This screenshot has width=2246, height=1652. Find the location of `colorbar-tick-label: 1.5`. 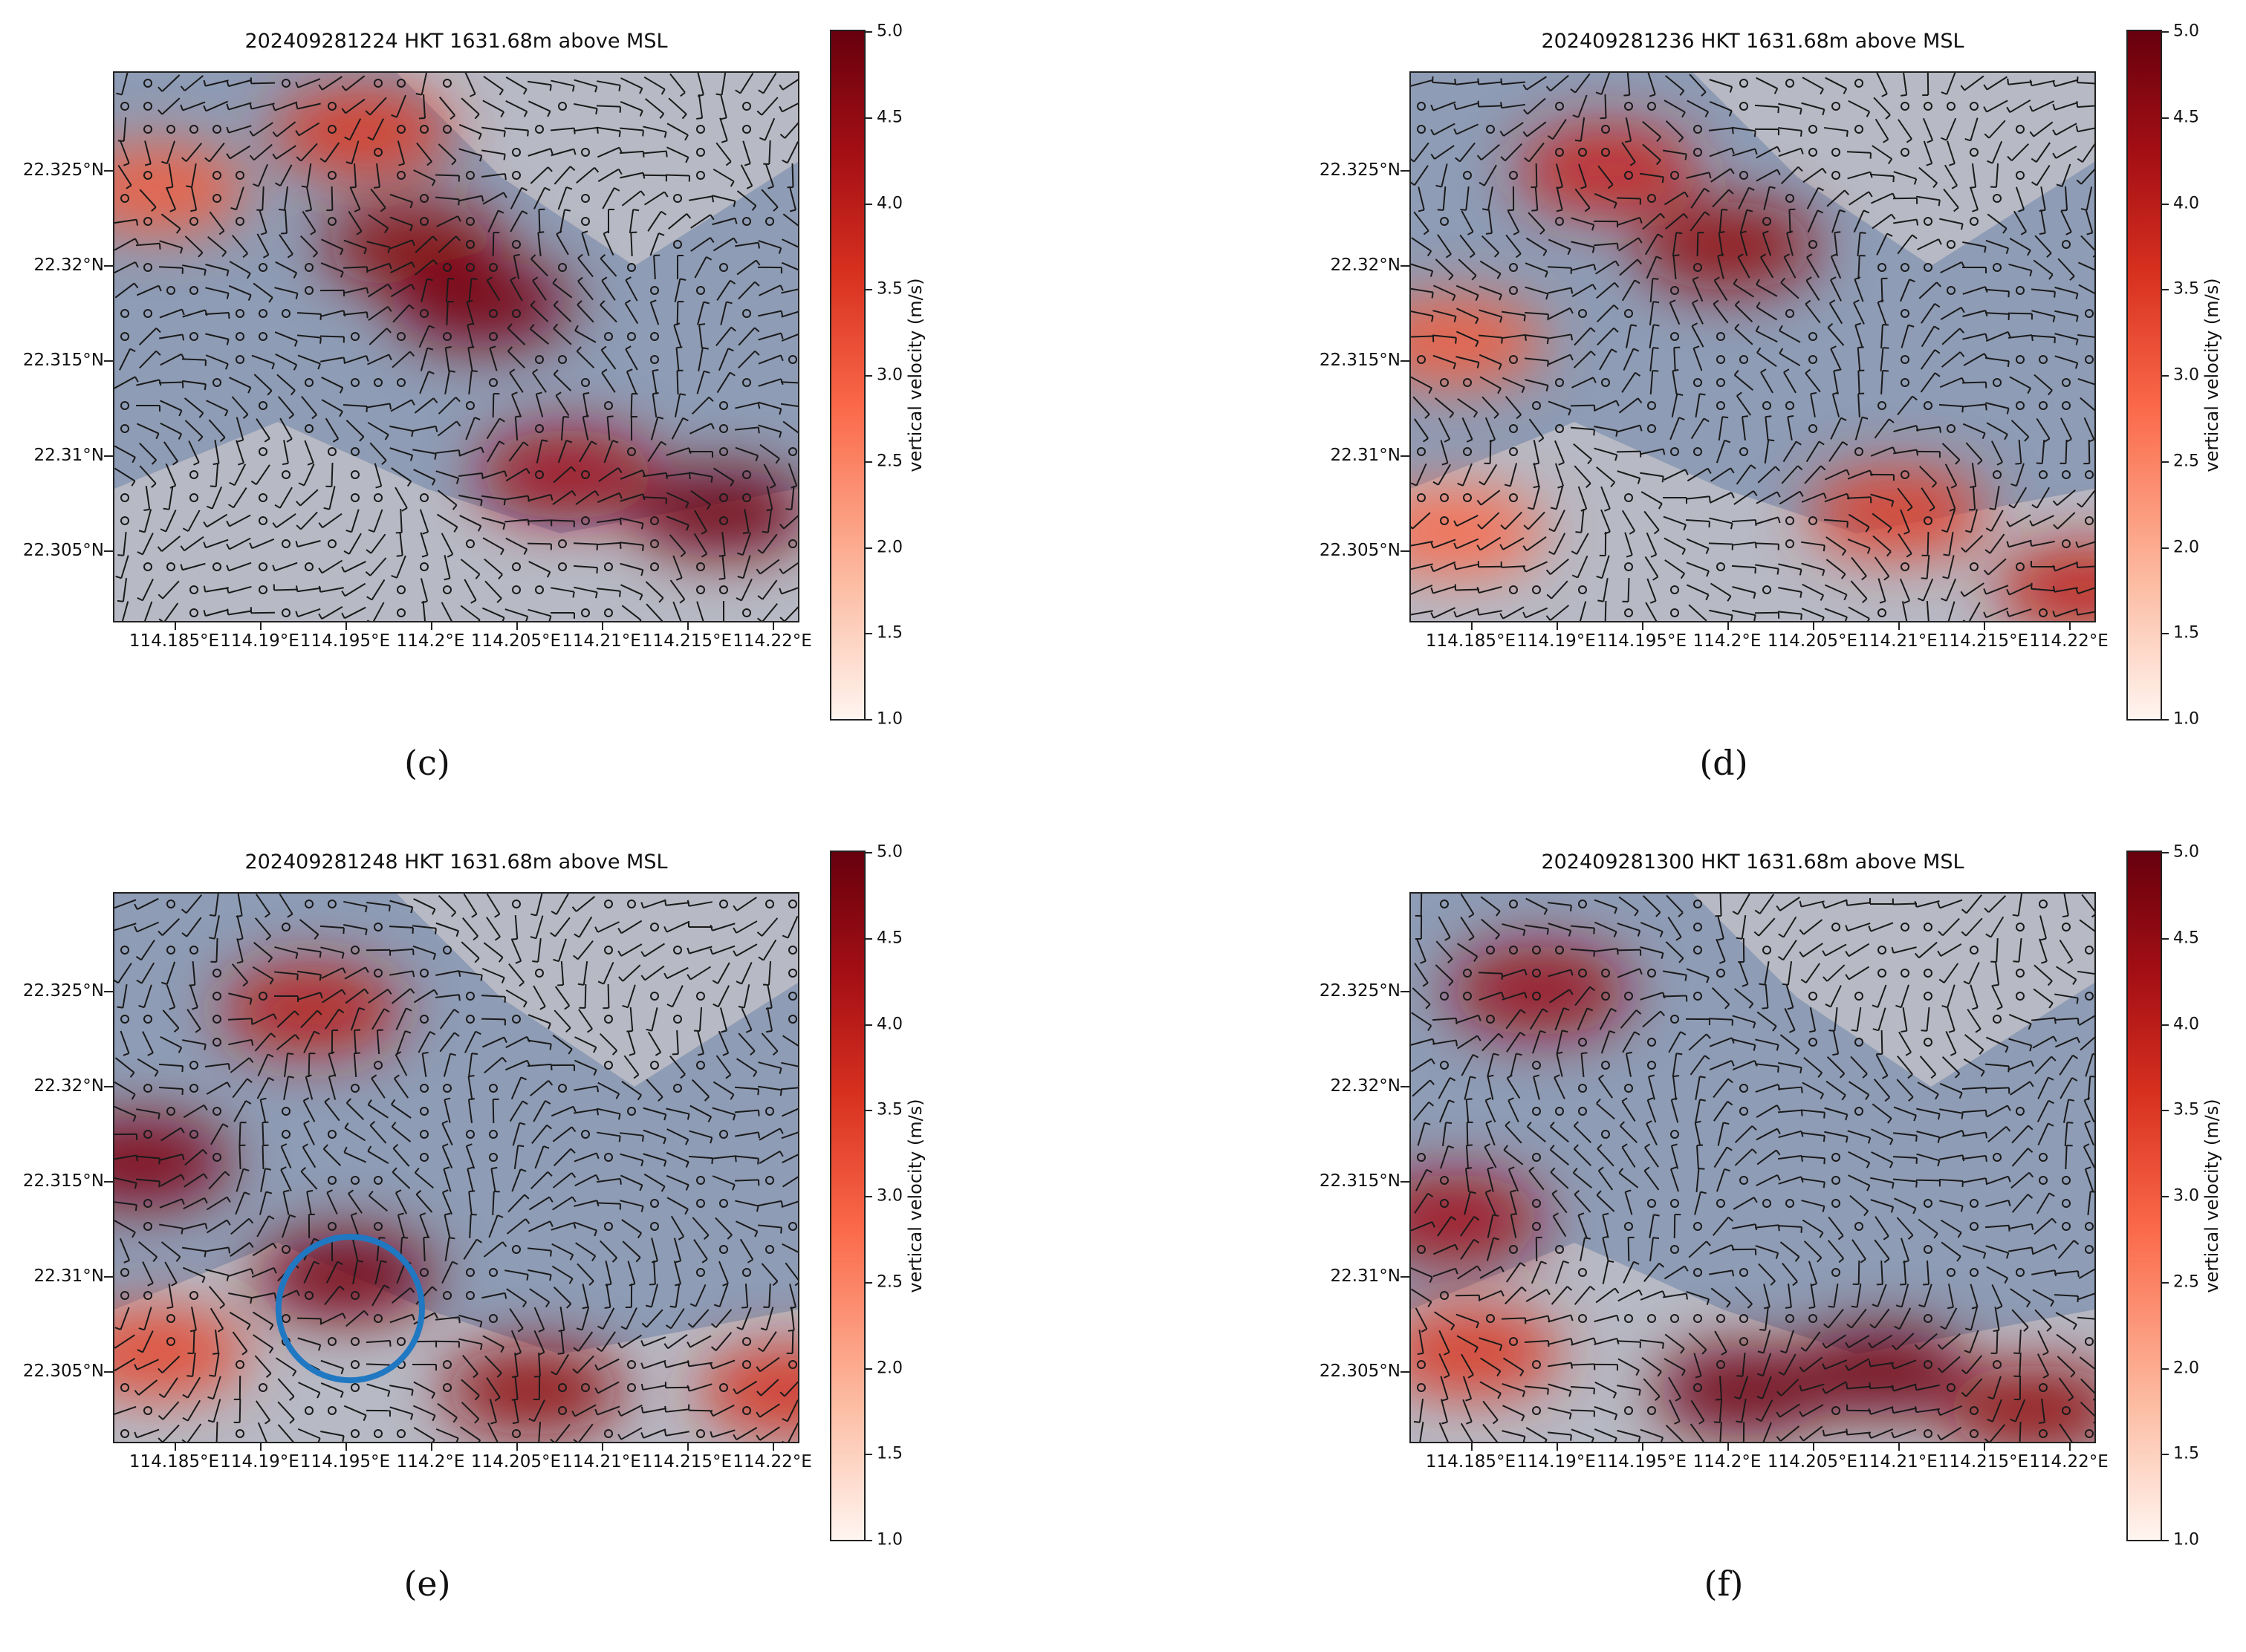

colorbar-tick-label: 1.5 is located at coordinates (2186, 633).